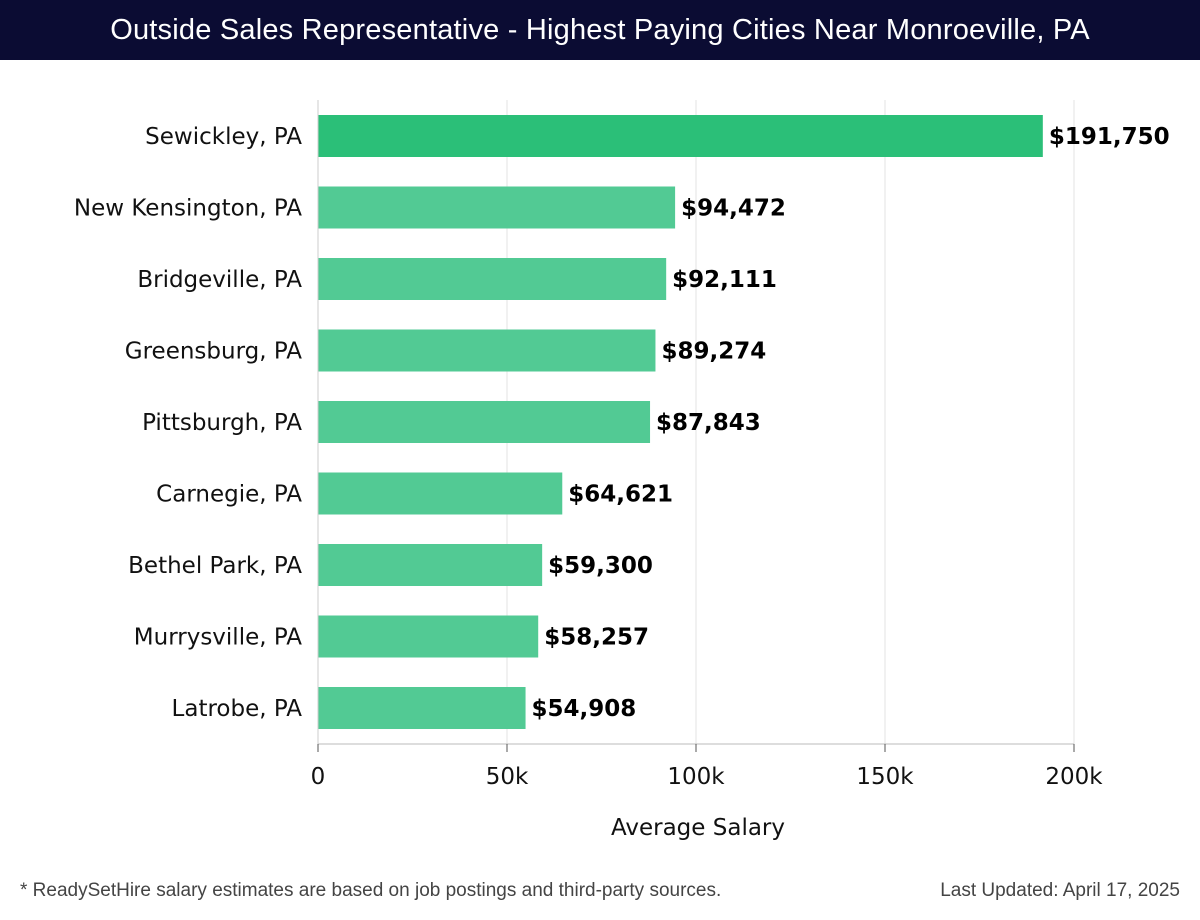 The height and width of the screenshot is (920, 1200). I want to click on x-tick-label: 100k, so click(696, 777).